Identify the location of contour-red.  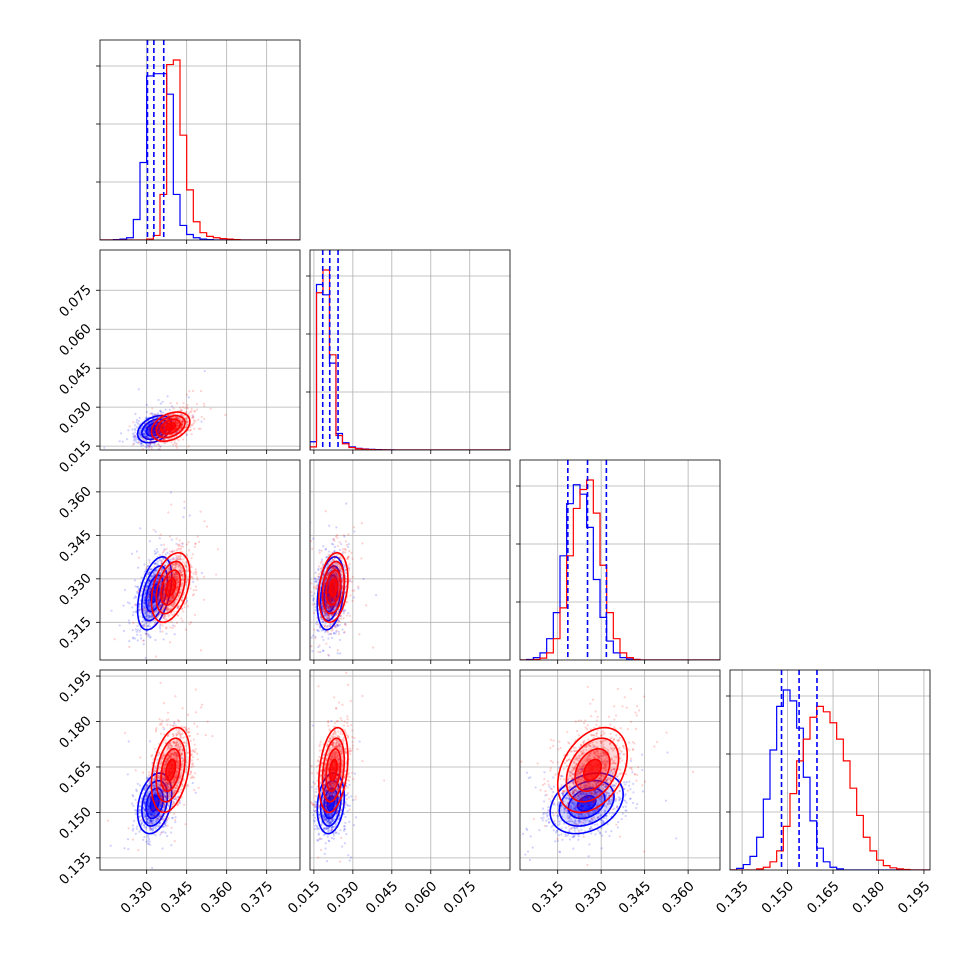
(170, 587).